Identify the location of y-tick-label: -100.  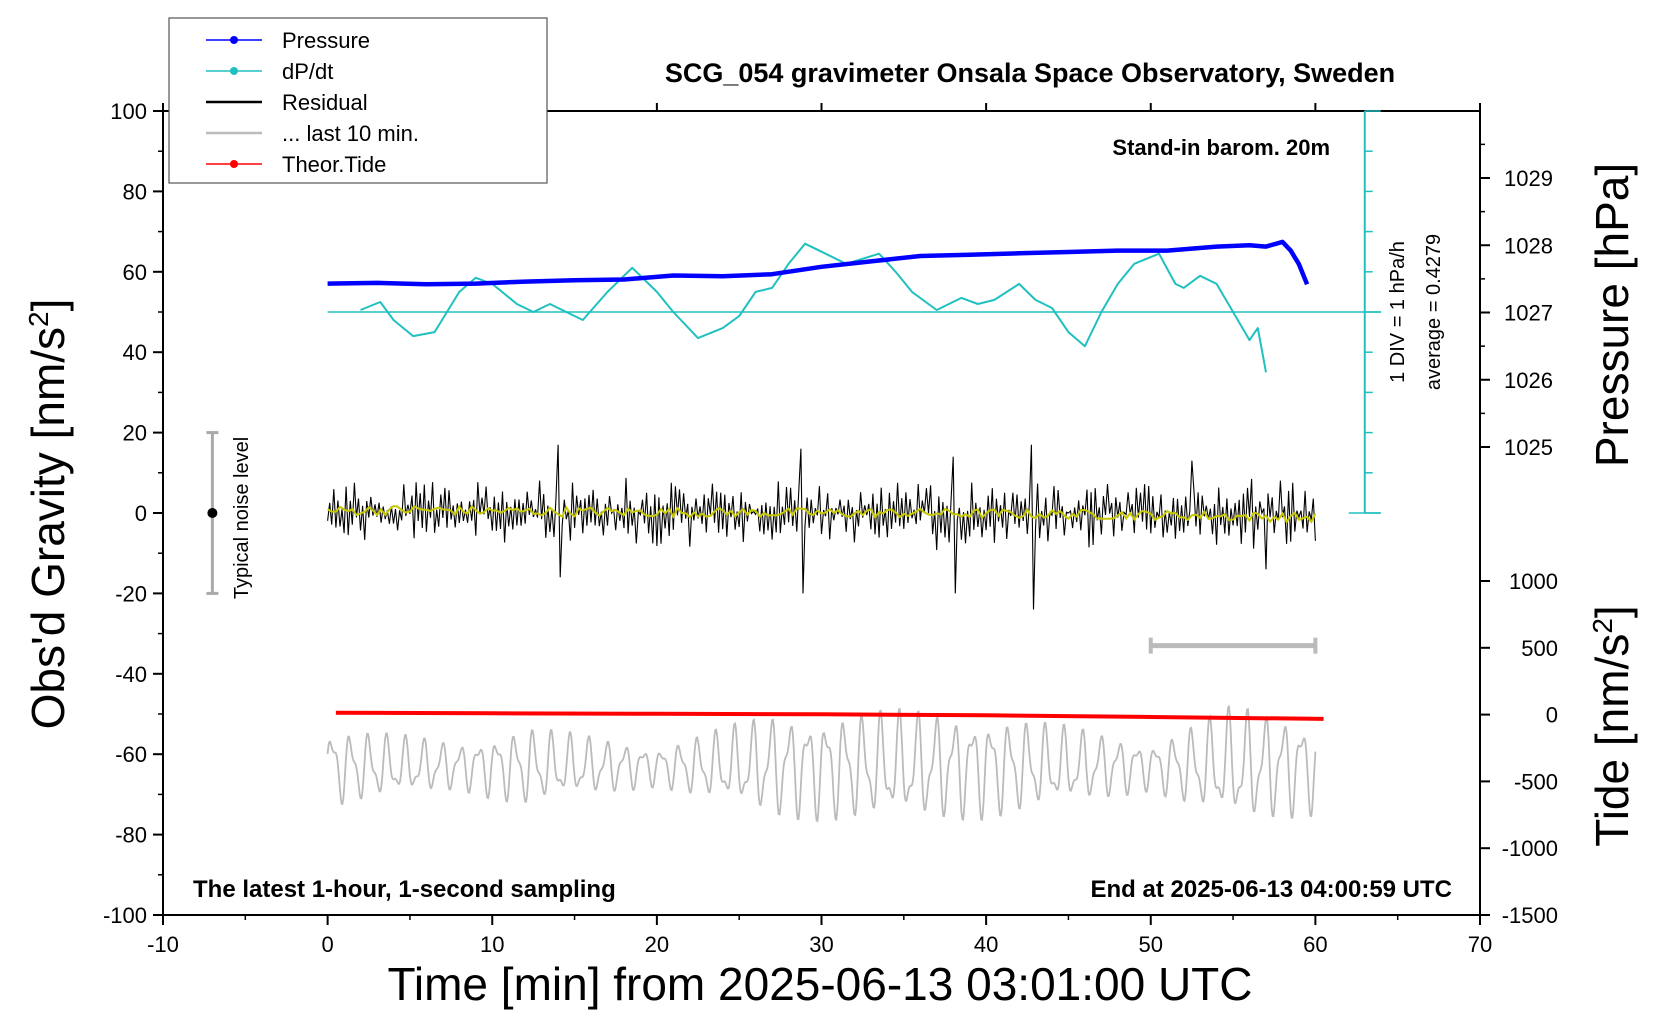
(125, 915).